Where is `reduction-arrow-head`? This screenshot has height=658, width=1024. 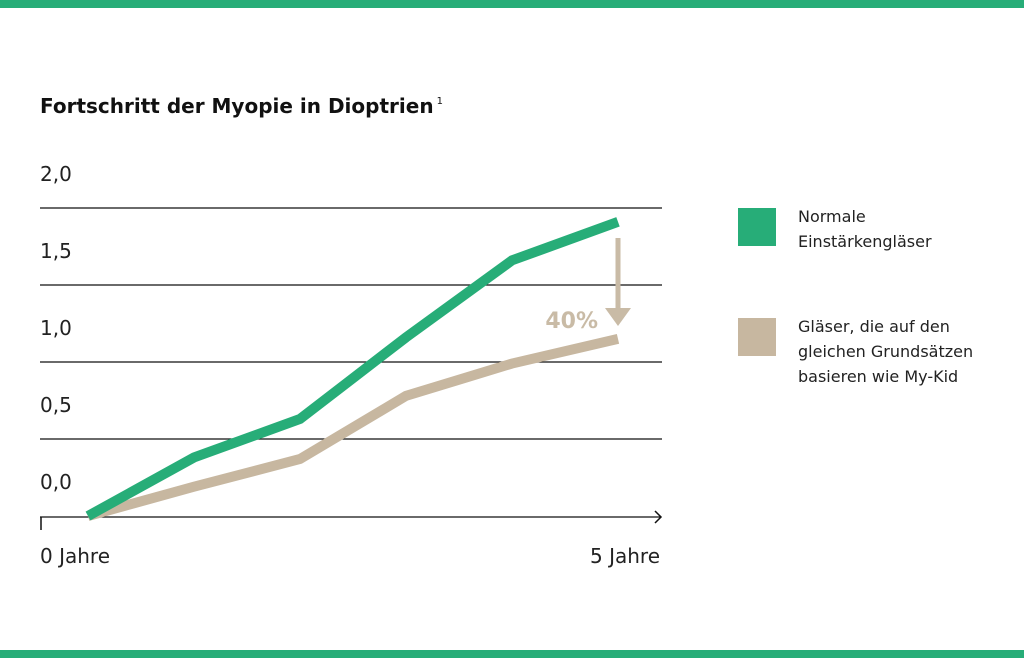 reduction-arrow-head is located at coordinates (618, 317).